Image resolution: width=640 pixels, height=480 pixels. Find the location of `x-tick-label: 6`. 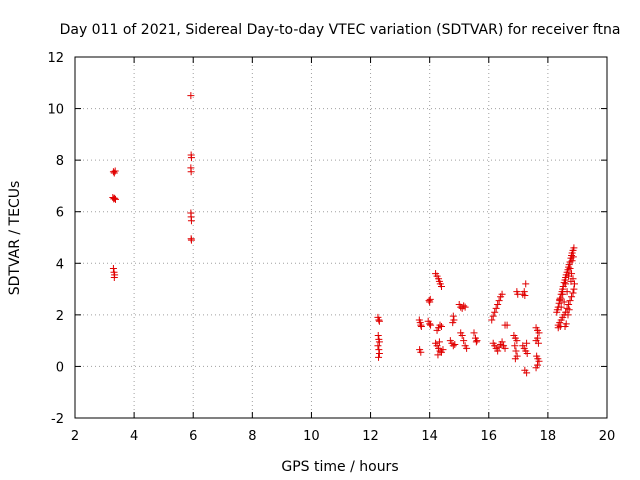

x-tick-label: 6 is located at coordinates (193, 436).